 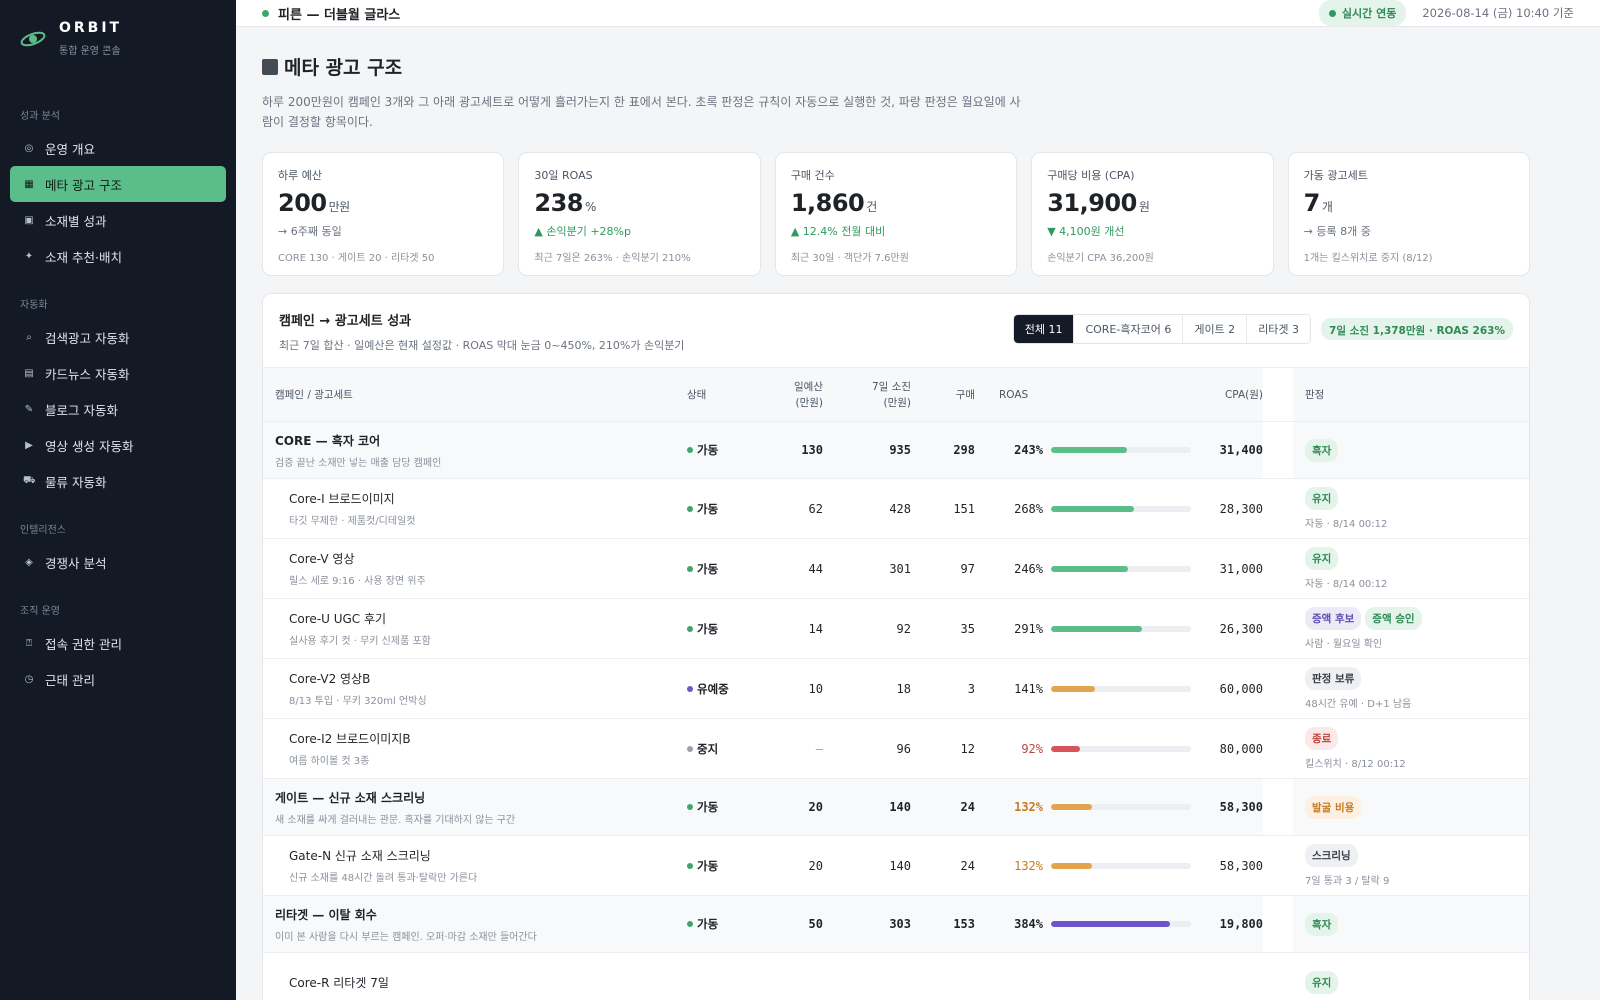 What do you see at coordinates (1411, 568) in the screenshot?
I see `judge-cell: 유지 자동 · 8/14 00:12` at bounding box center [1411, 568].